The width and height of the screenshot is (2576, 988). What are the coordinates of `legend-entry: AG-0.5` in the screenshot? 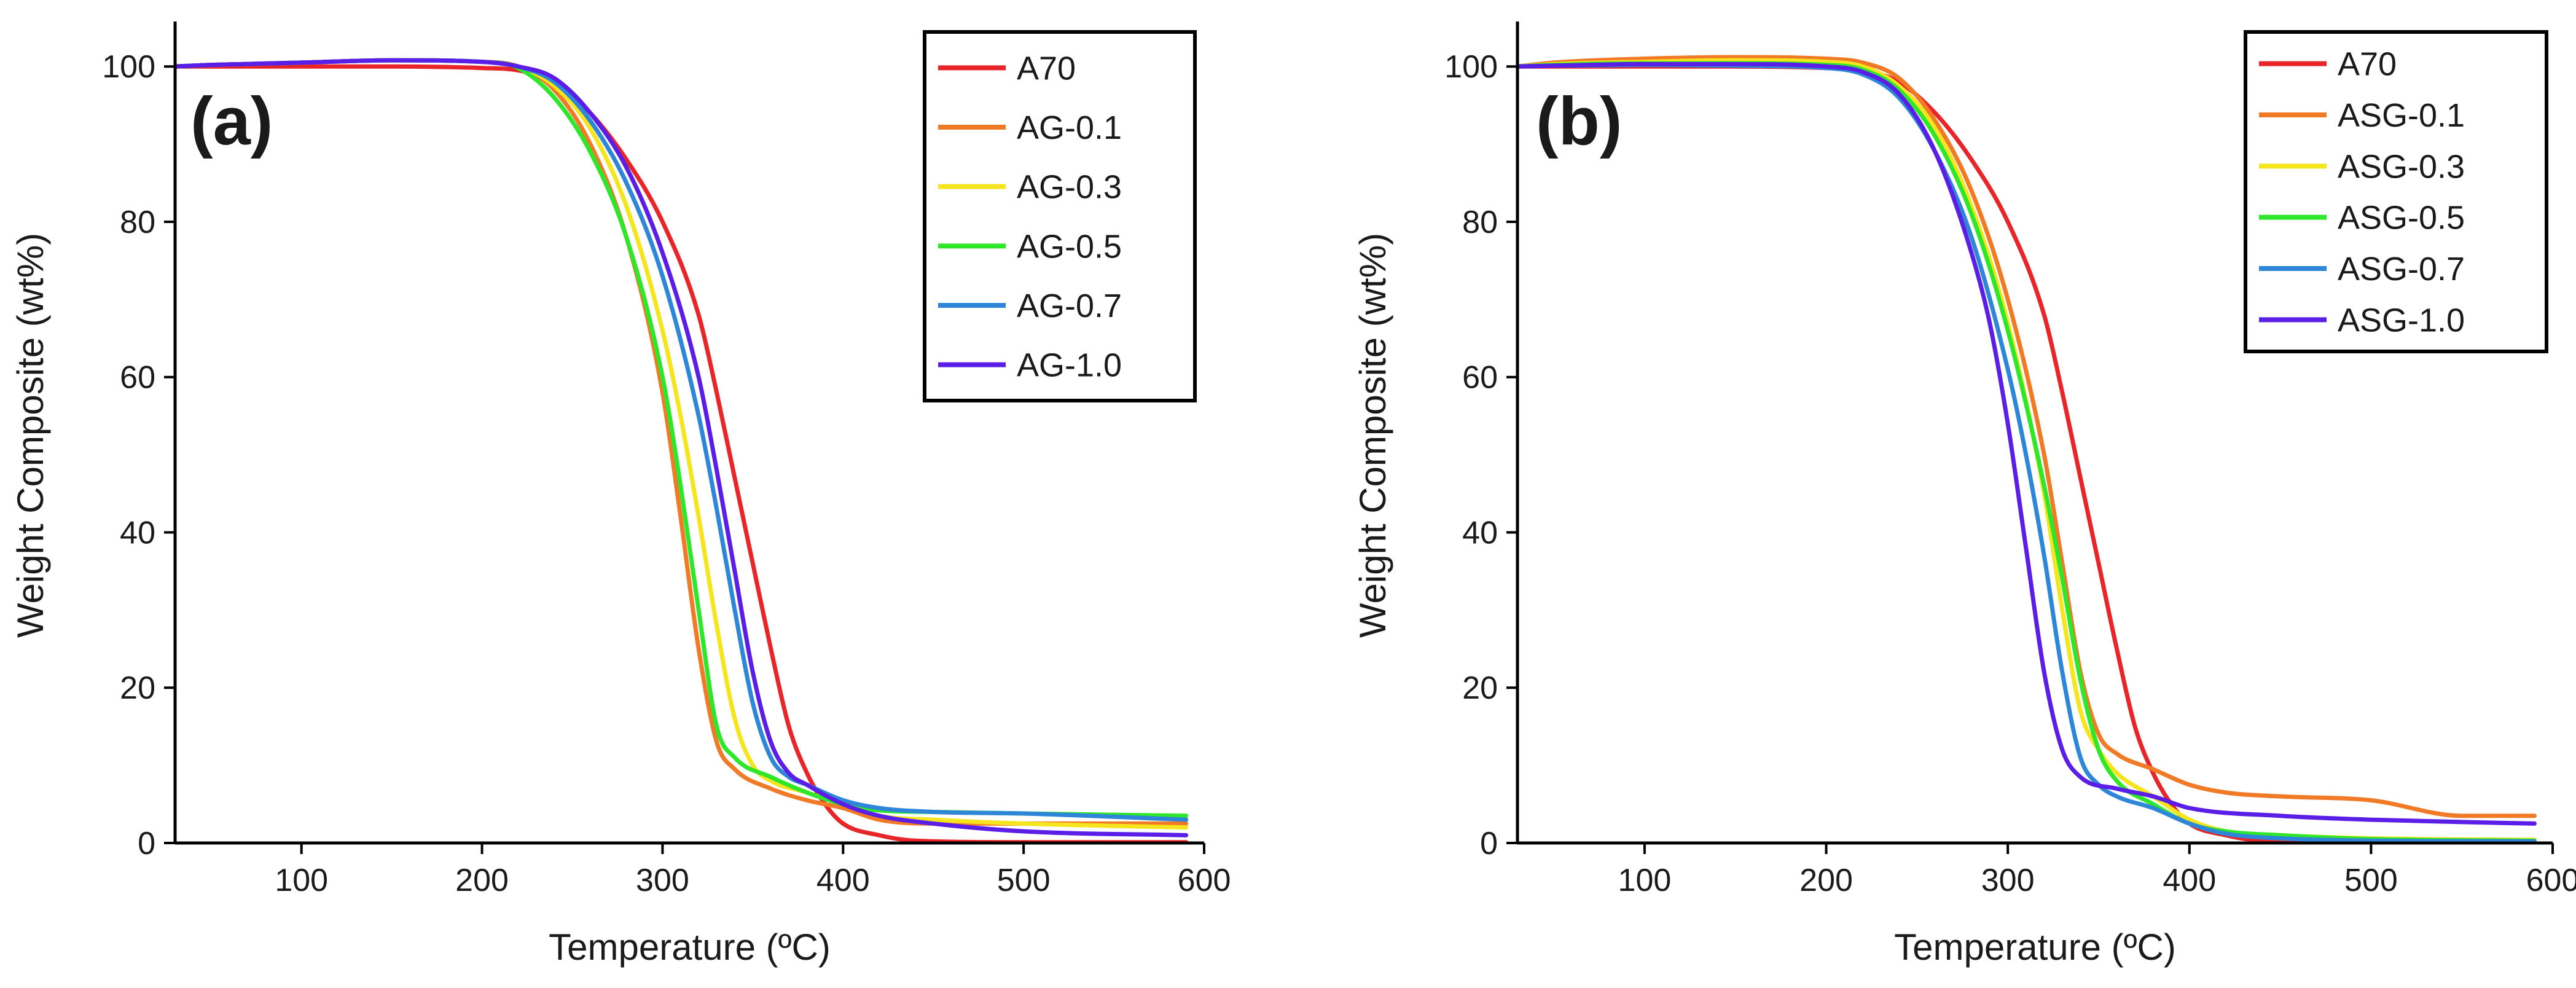 It's located at (1069, 247).